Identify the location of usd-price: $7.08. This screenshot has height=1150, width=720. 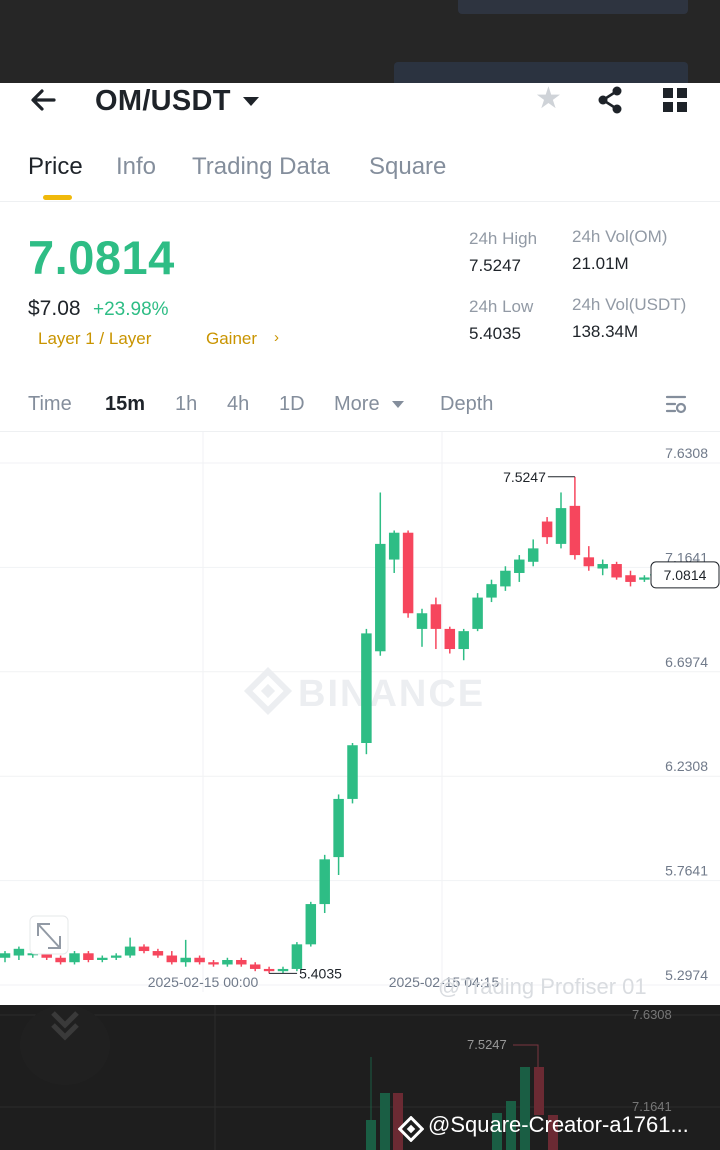
(54, 308).